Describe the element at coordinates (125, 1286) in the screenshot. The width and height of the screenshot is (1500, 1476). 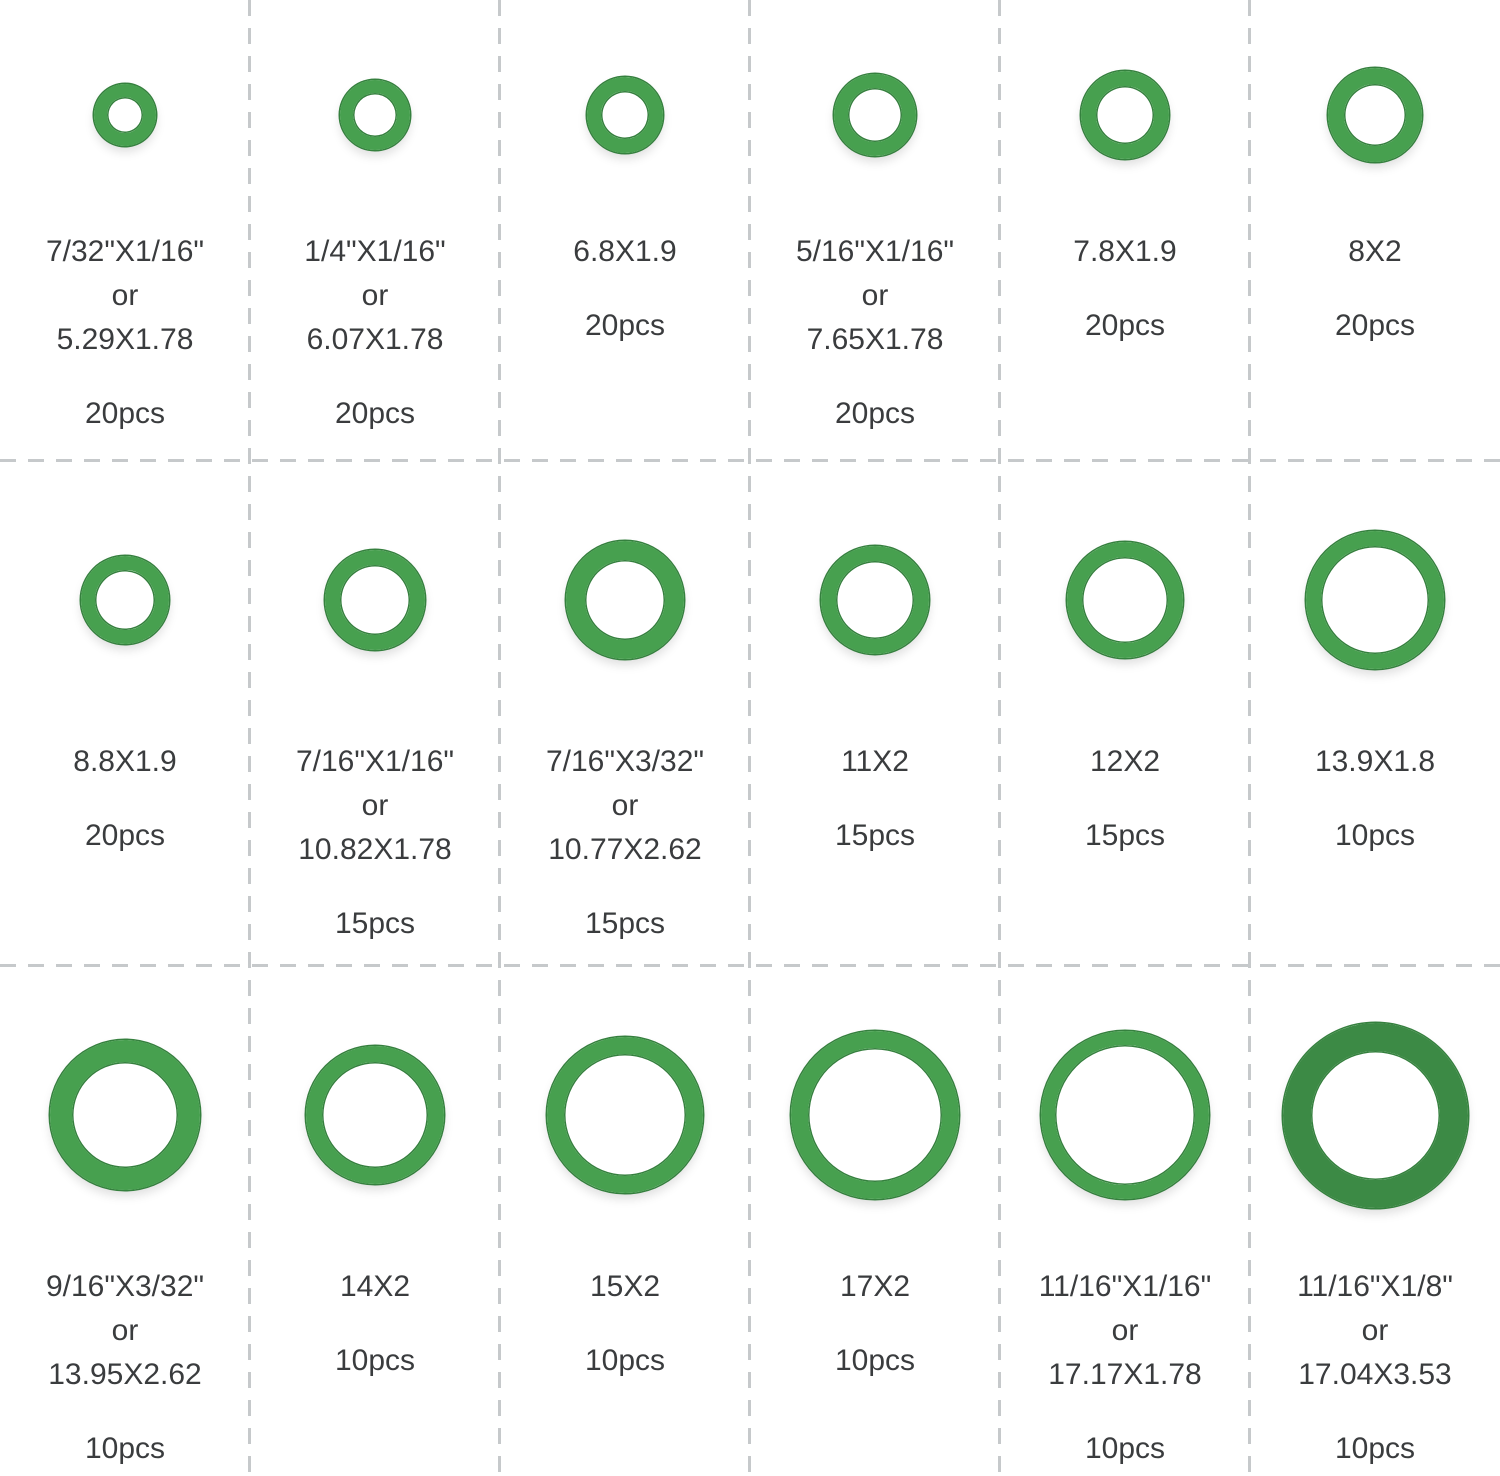
I see `size-imperial: 9/16"X3/32"` at that location.